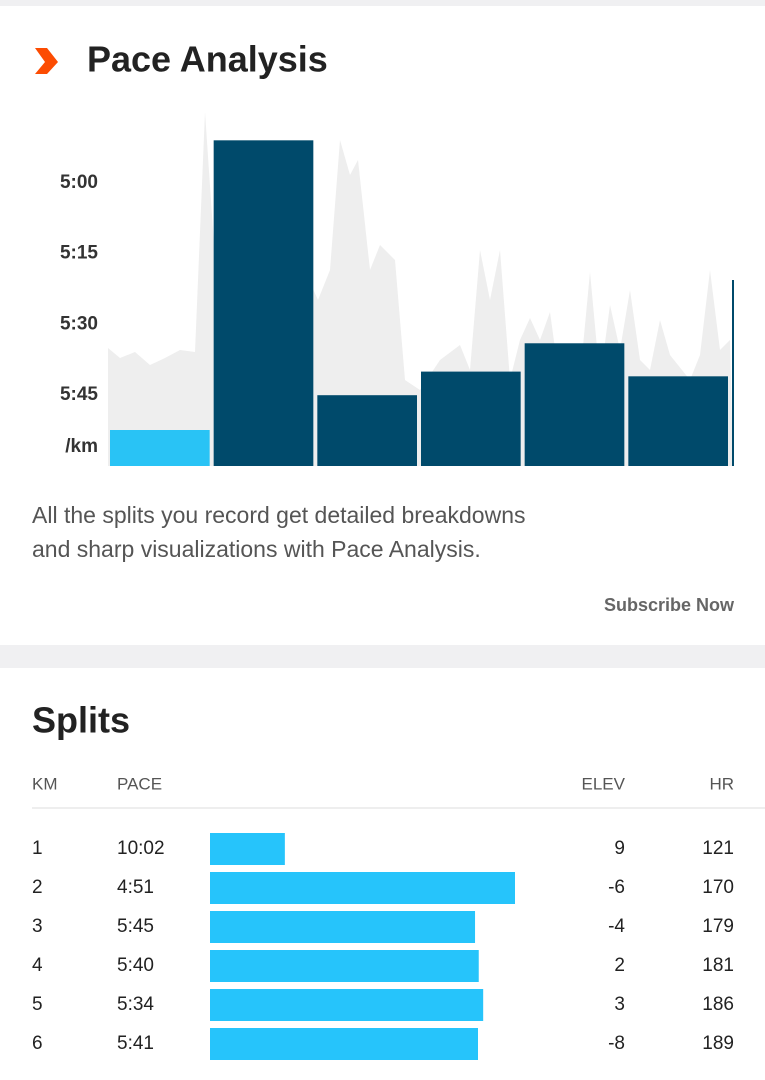  I want to click on column-header: ELEV, so click(604, 783).